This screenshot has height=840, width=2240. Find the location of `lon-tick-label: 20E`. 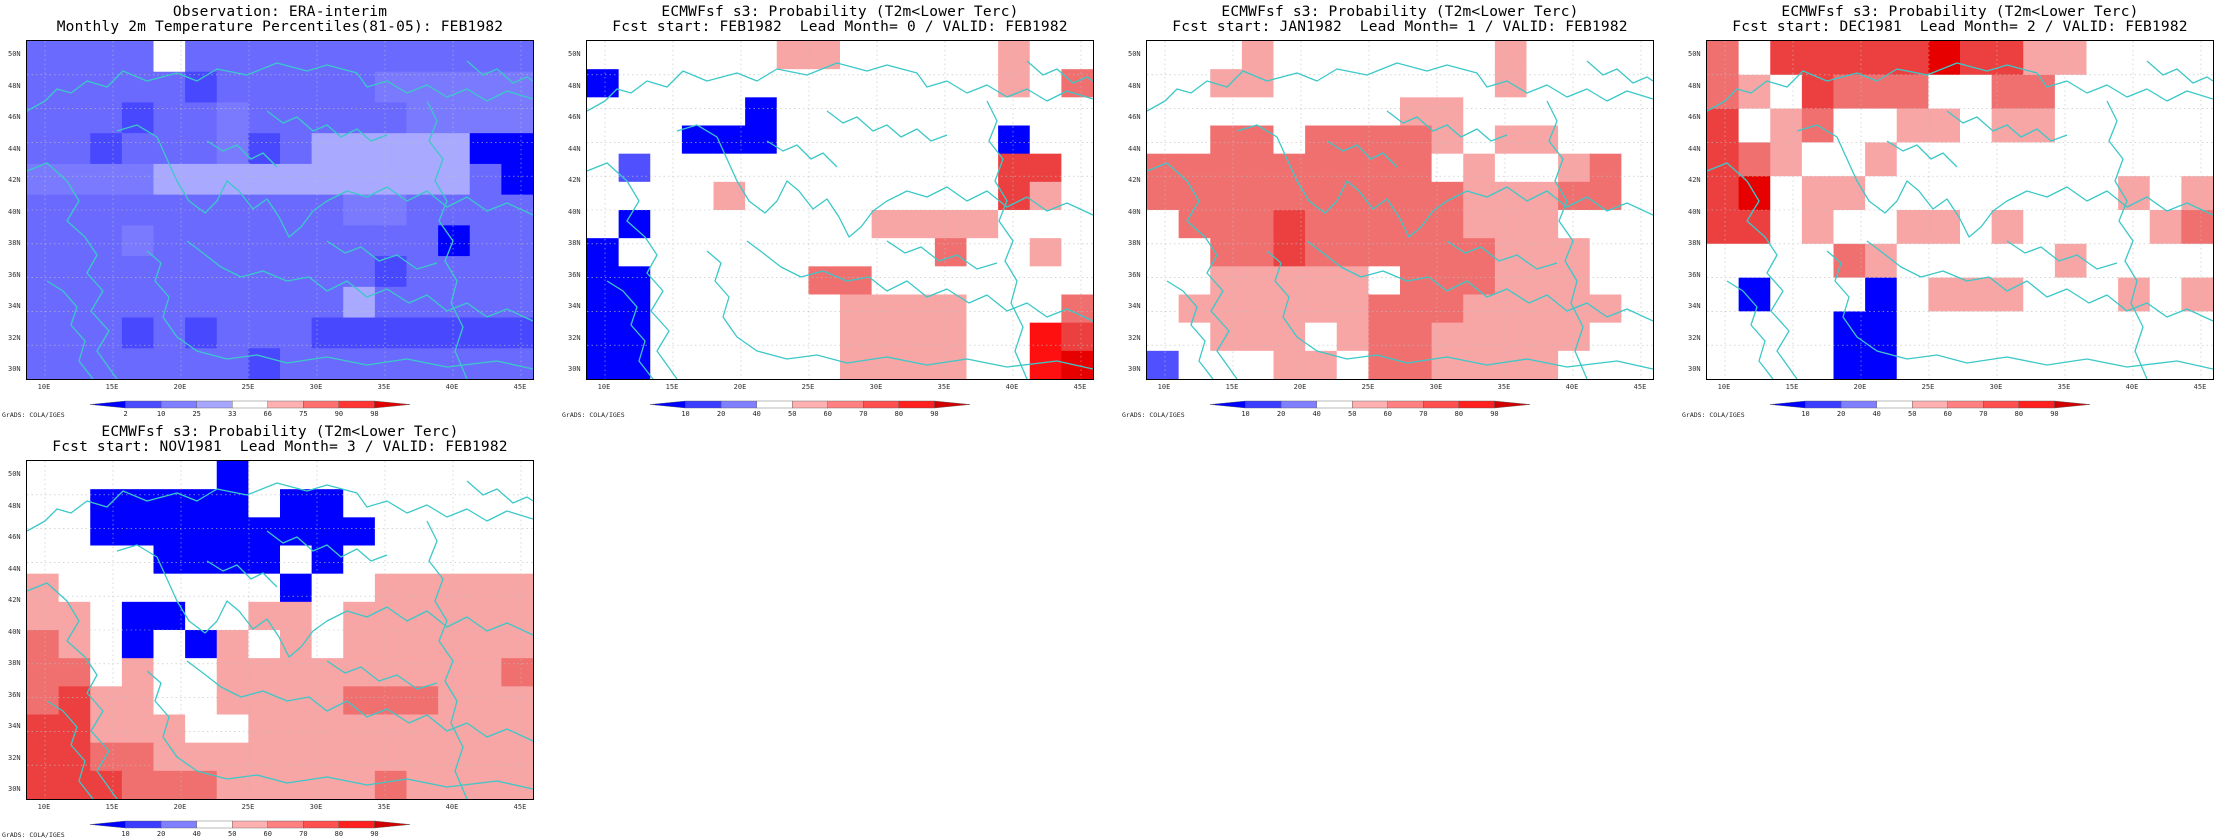

lon-tick-label: 20E is located at coordinates (180, 807).